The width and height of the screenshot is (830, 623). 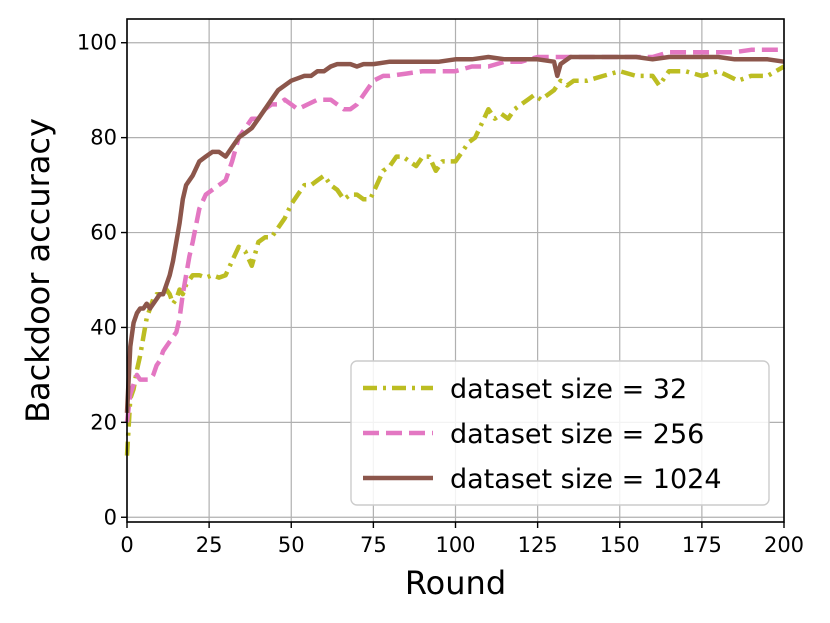 I want to click on x-tick-label: 175, so click(x=702, y=545).